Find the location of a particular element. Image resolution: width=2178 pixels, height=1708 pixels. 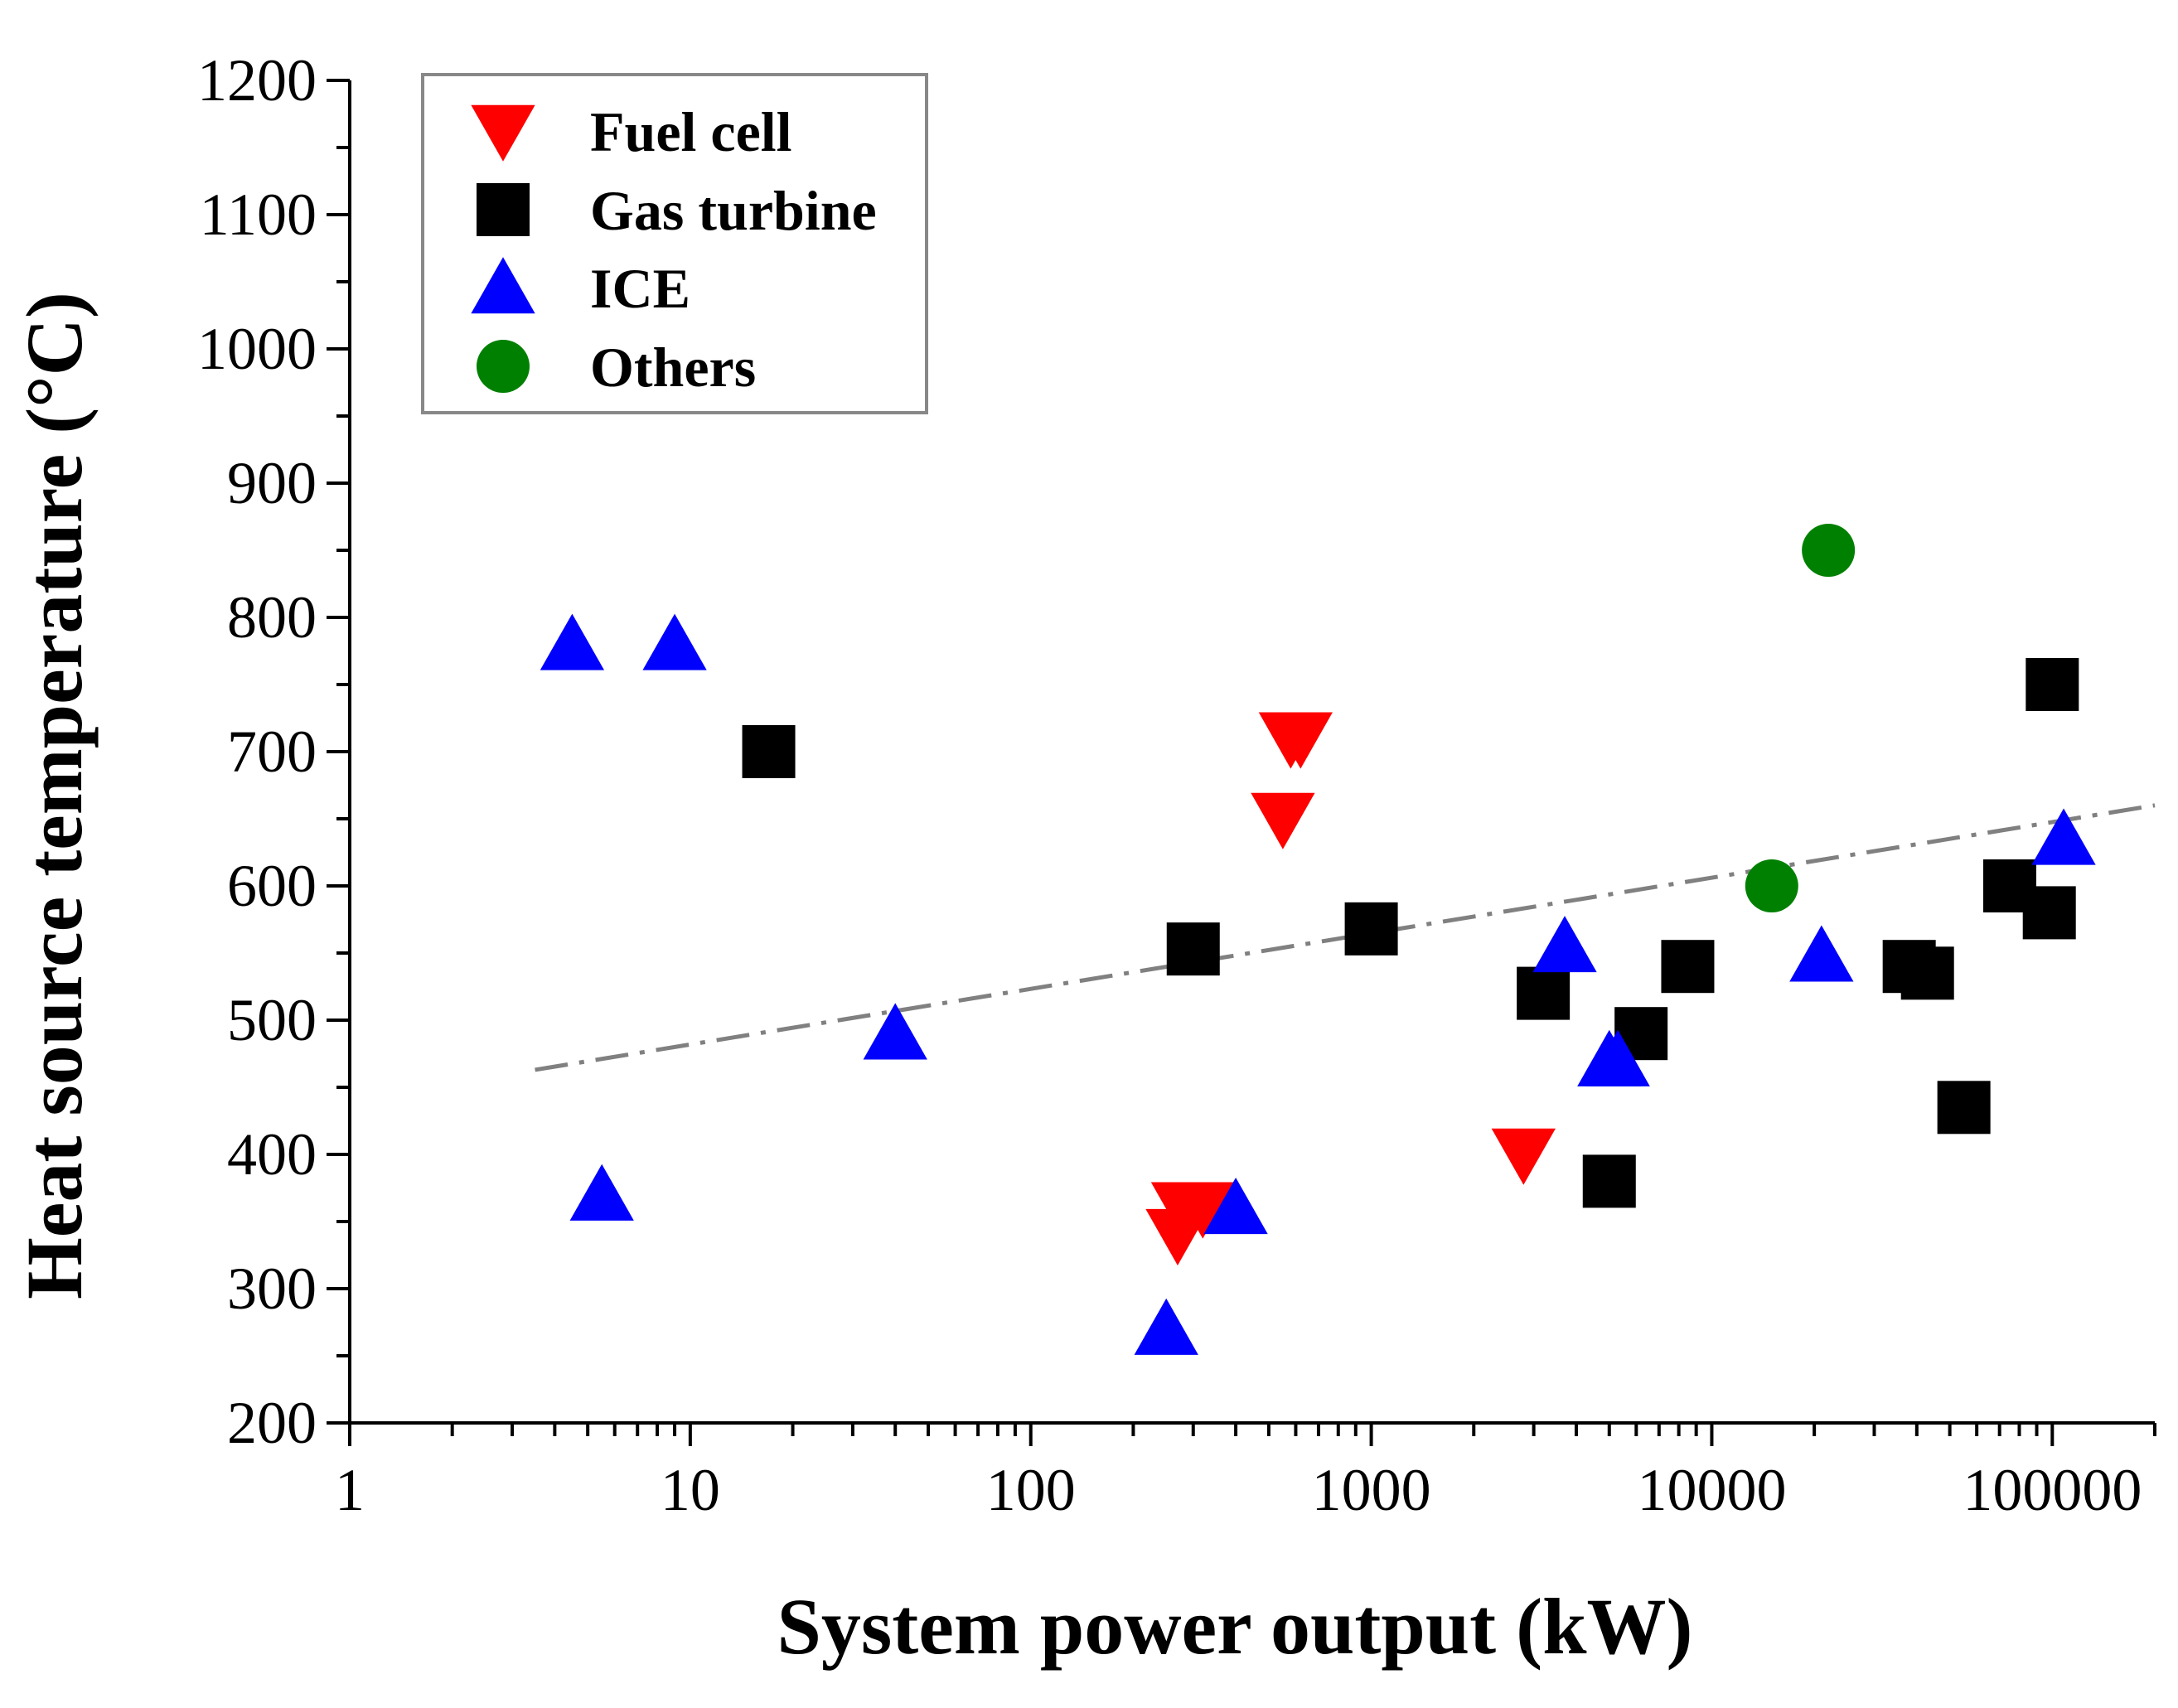

legend-others-label: Others is located at coordinates (673, 368).